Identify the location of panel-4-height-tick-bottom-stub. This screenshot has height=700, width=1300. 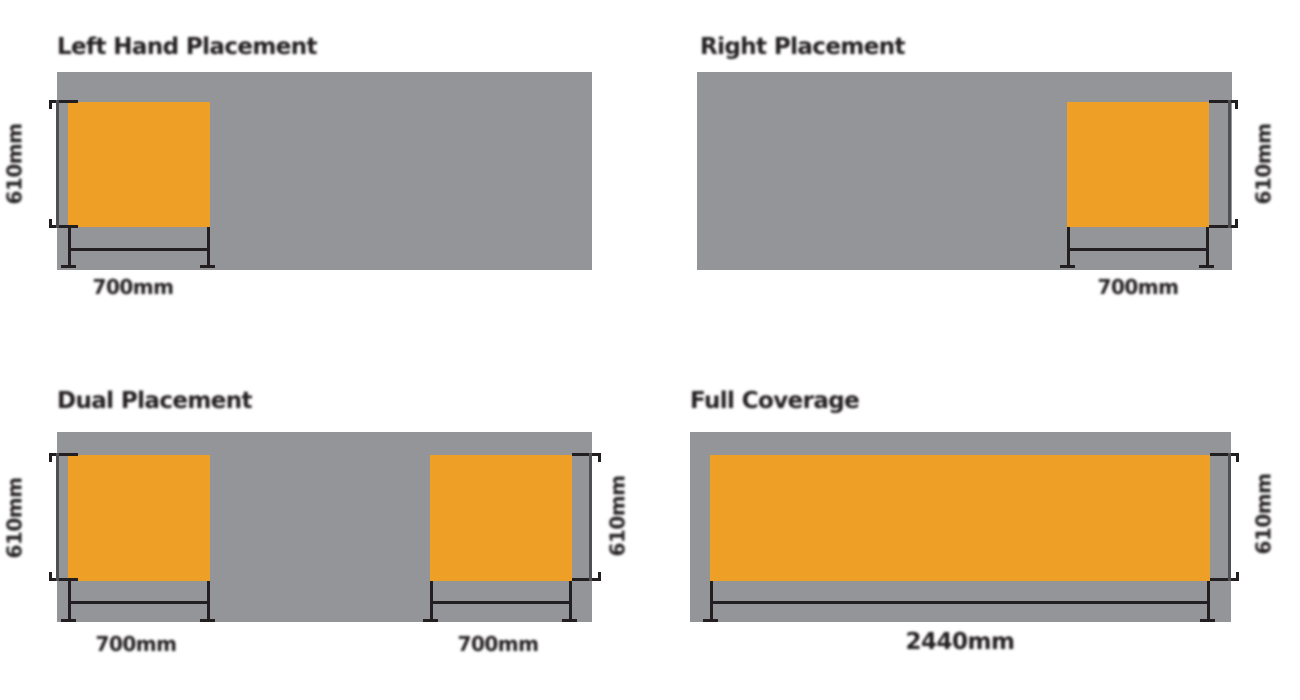
(1237, 576).